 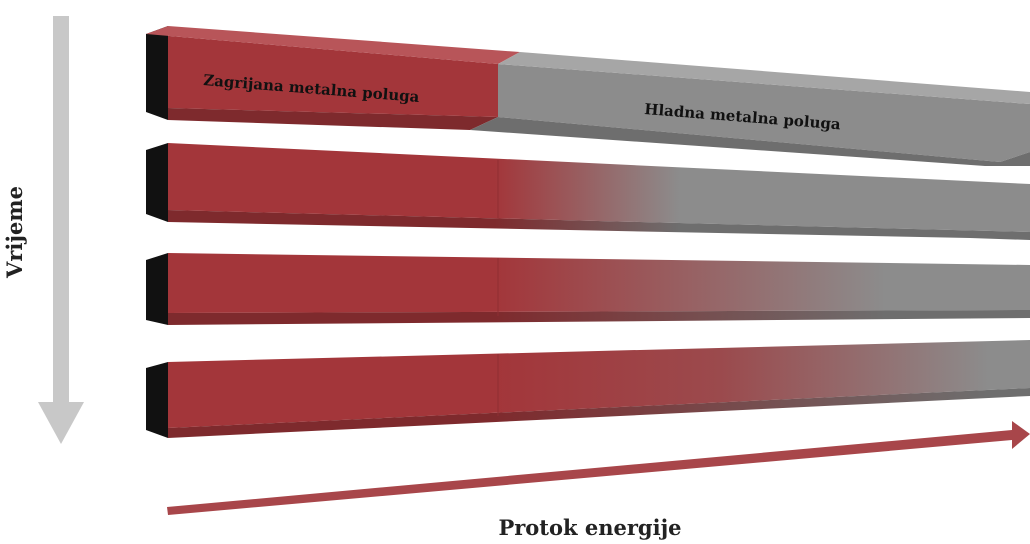 What do you see at coordinates (14, 232) in the screenshot?
I see `time-axis-label: Vrijeme` at bounding box center [14, 232].